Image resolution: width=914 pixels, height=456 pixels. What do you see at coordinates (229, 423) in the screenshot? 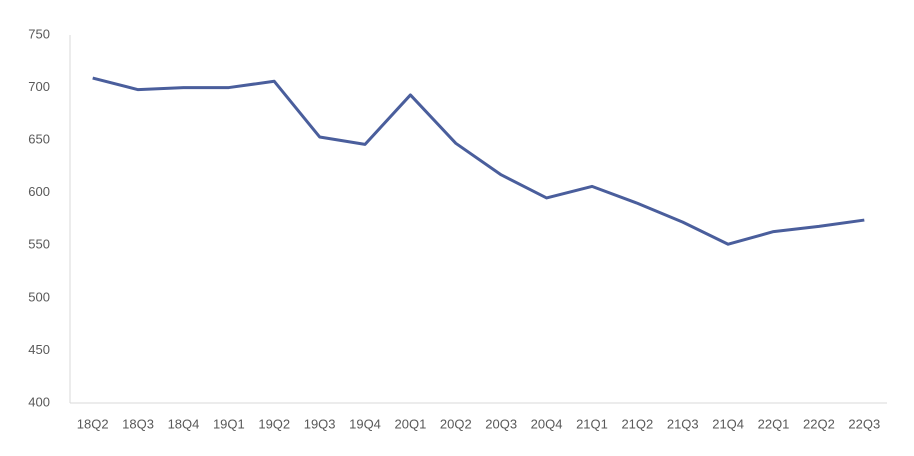
I see `x-tick-label: 19Q1` at bounding box center [229, 423].